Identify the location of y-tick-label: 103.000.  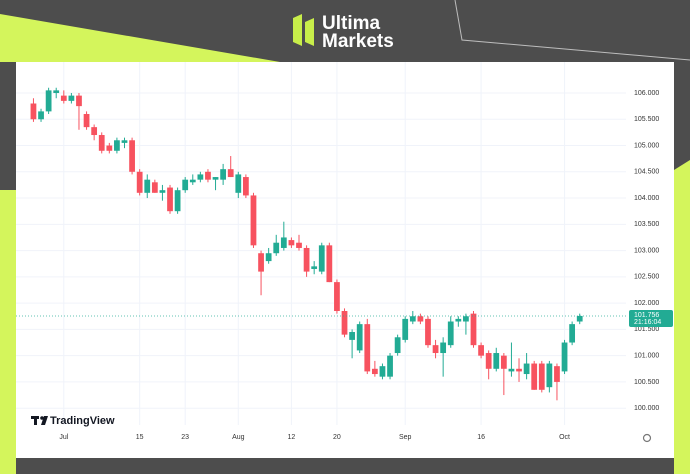
(646, 250).